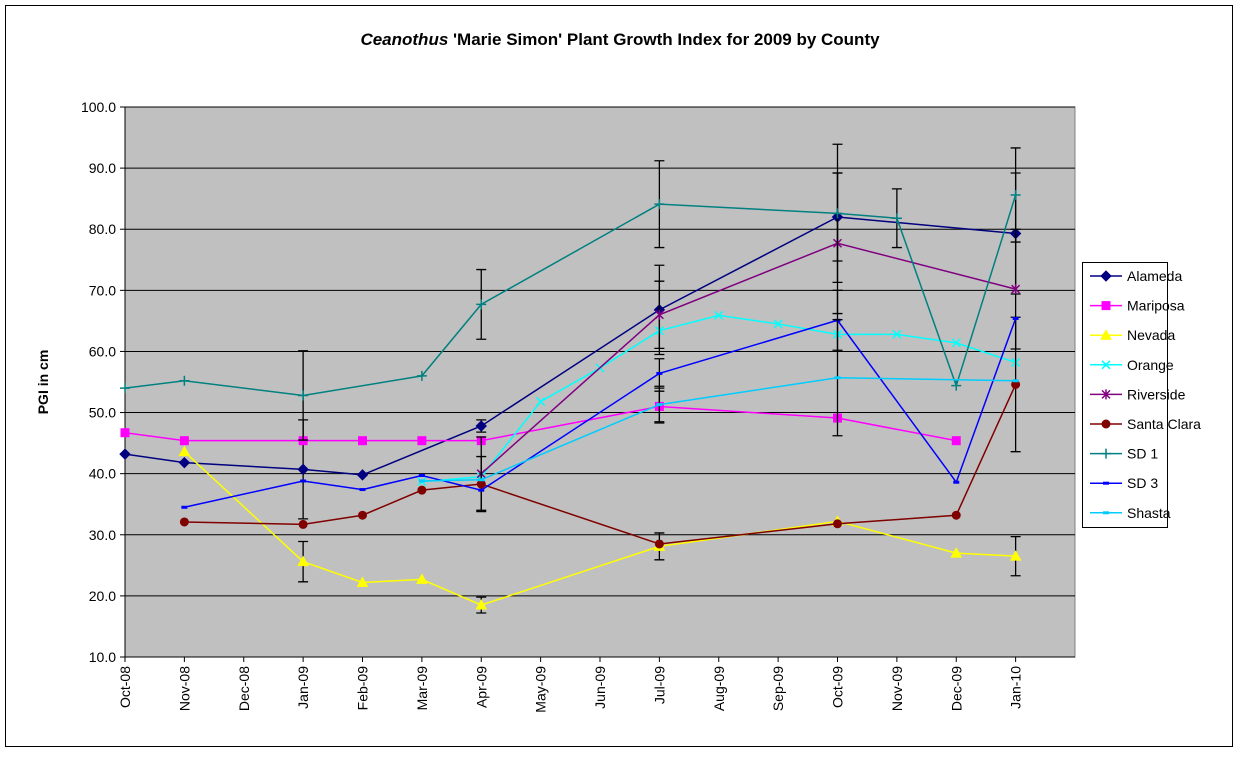 The height and width of the screenshot is (758, 1239). Describe the element at coordinates (404, 39) in the screenshot. I see `title-italic: Ceanothus` at that location.